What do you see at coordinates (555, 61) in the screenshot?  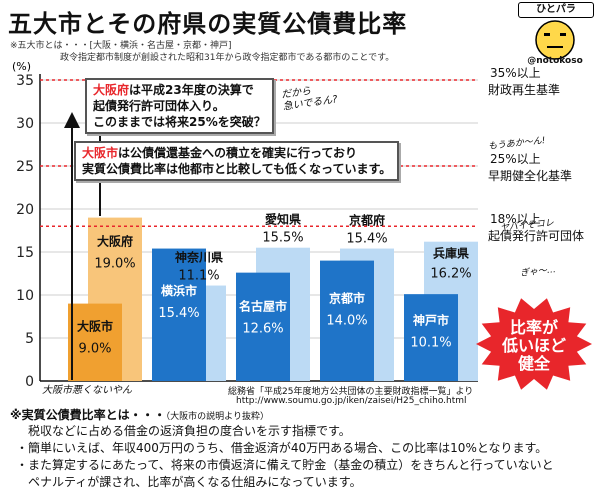 I see `logo-handle: @notokoso` at bounding box center [555, 61].